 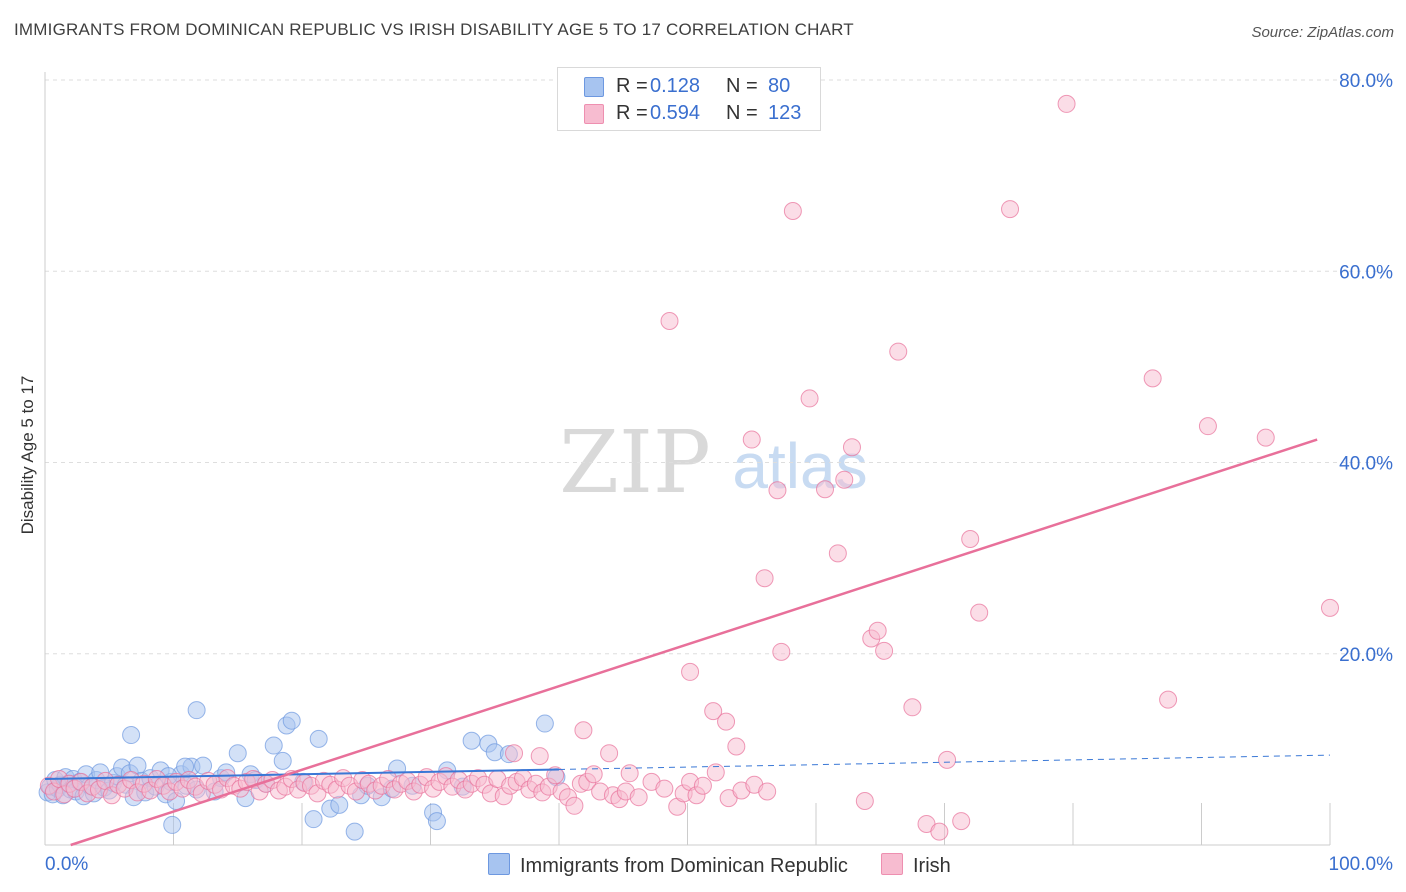 I want to click on y-tick-label-20: 20.0%, so click(x=1366, y=655).